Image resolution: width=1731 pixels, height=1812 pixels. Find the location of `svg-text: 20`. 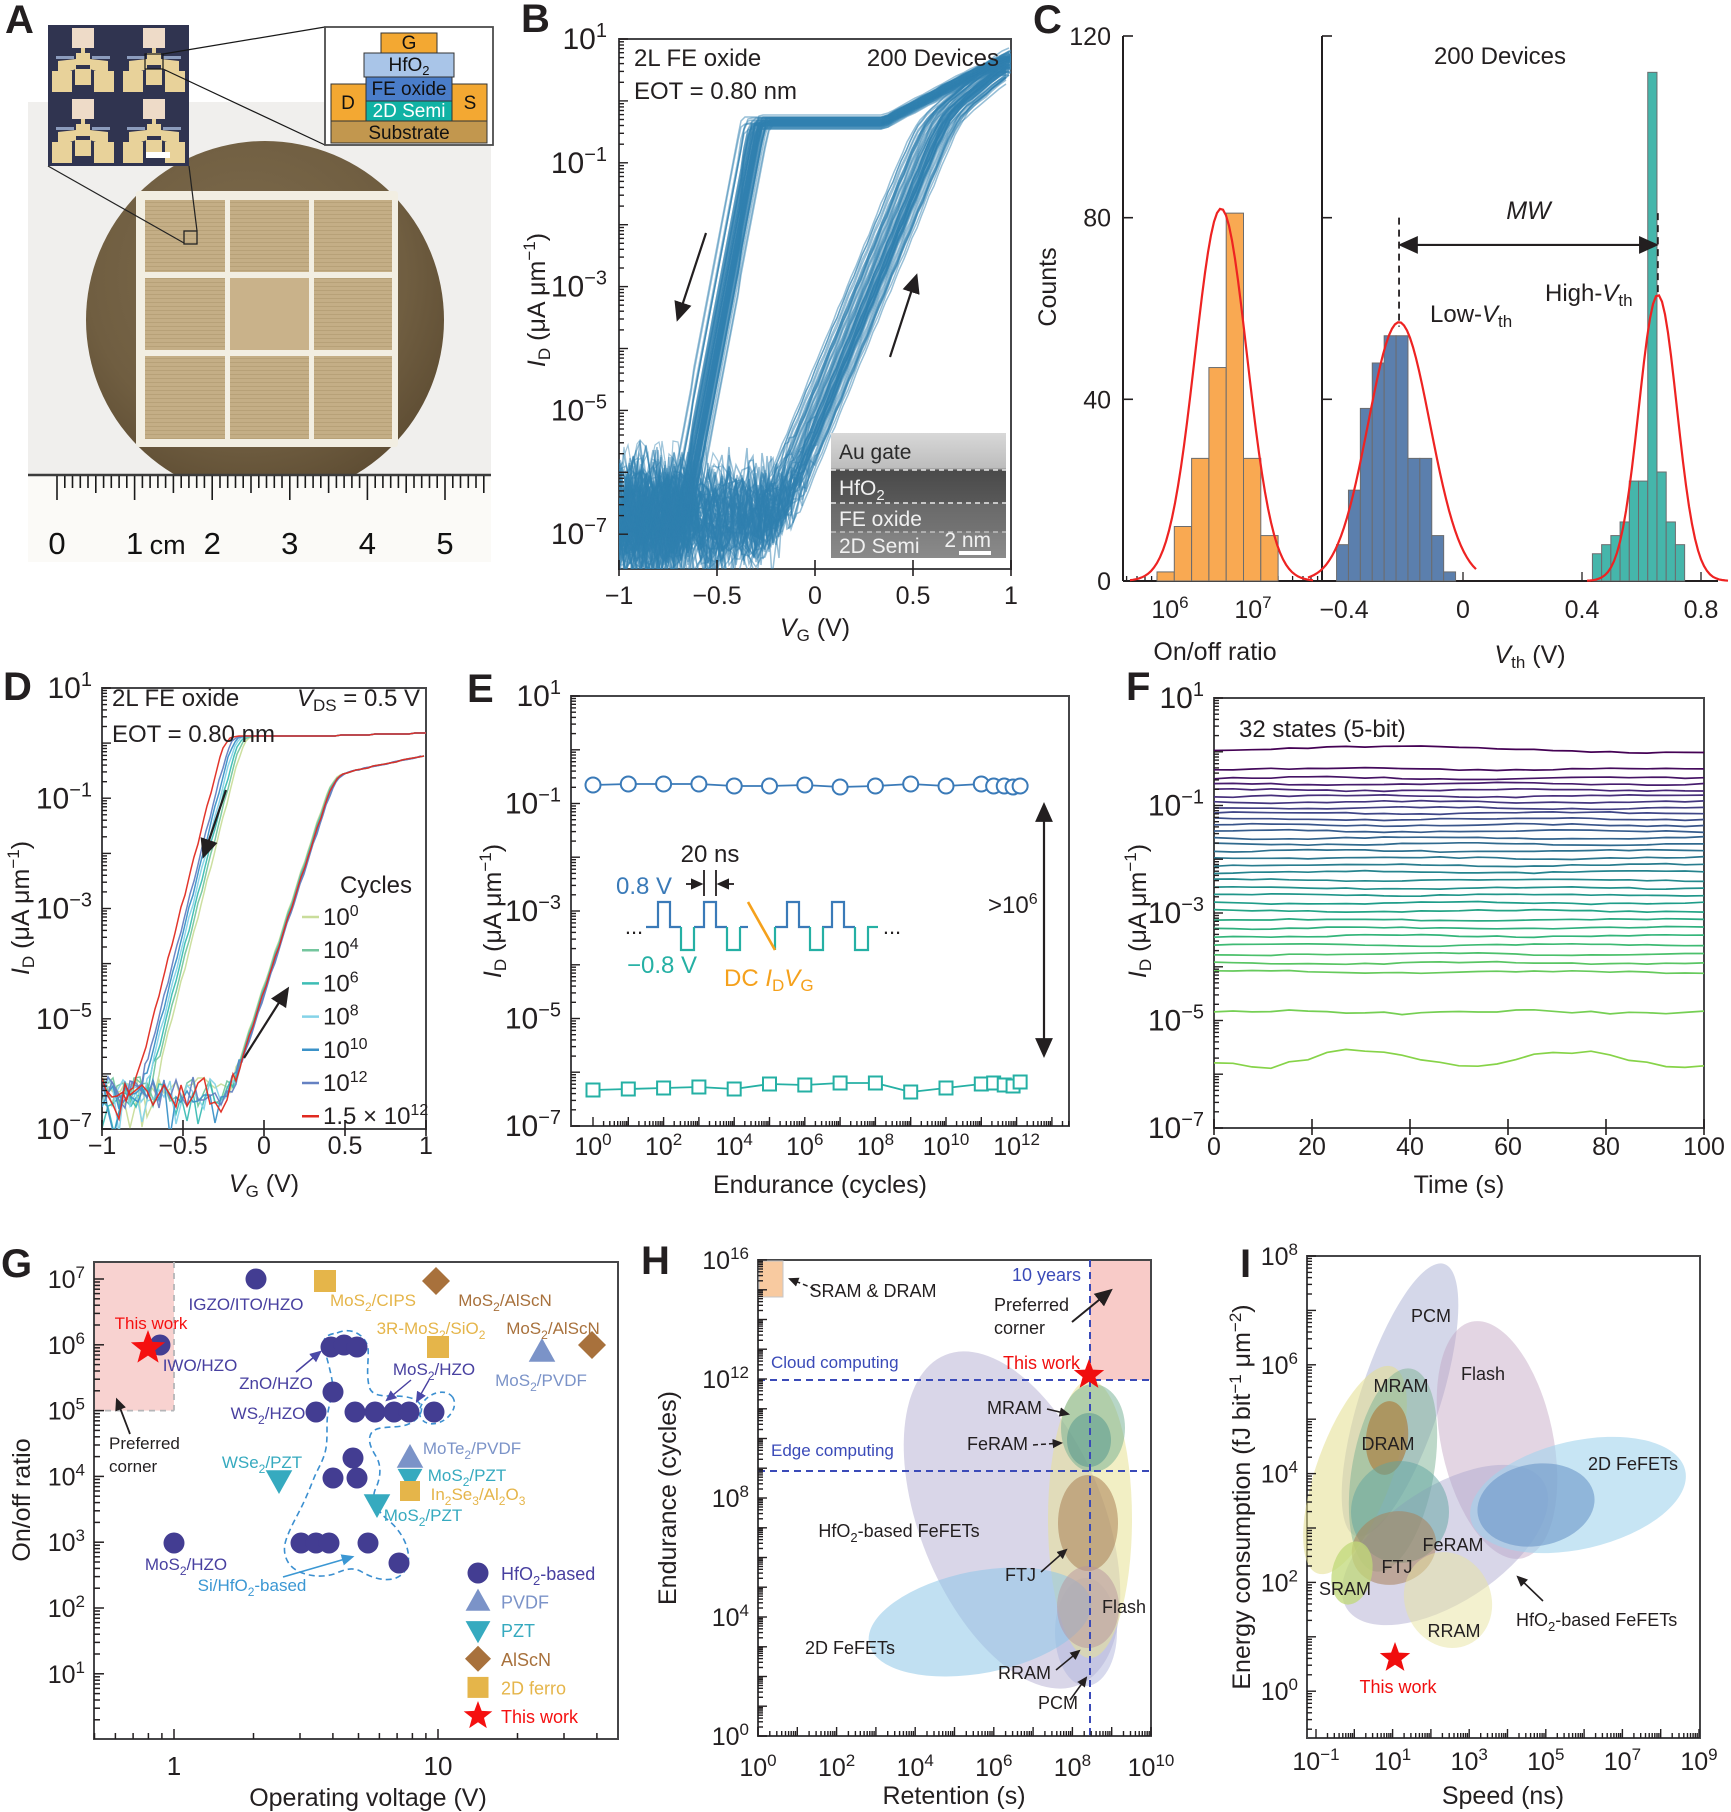

svg-text: 20 is located at coordinates (1312, 1147).